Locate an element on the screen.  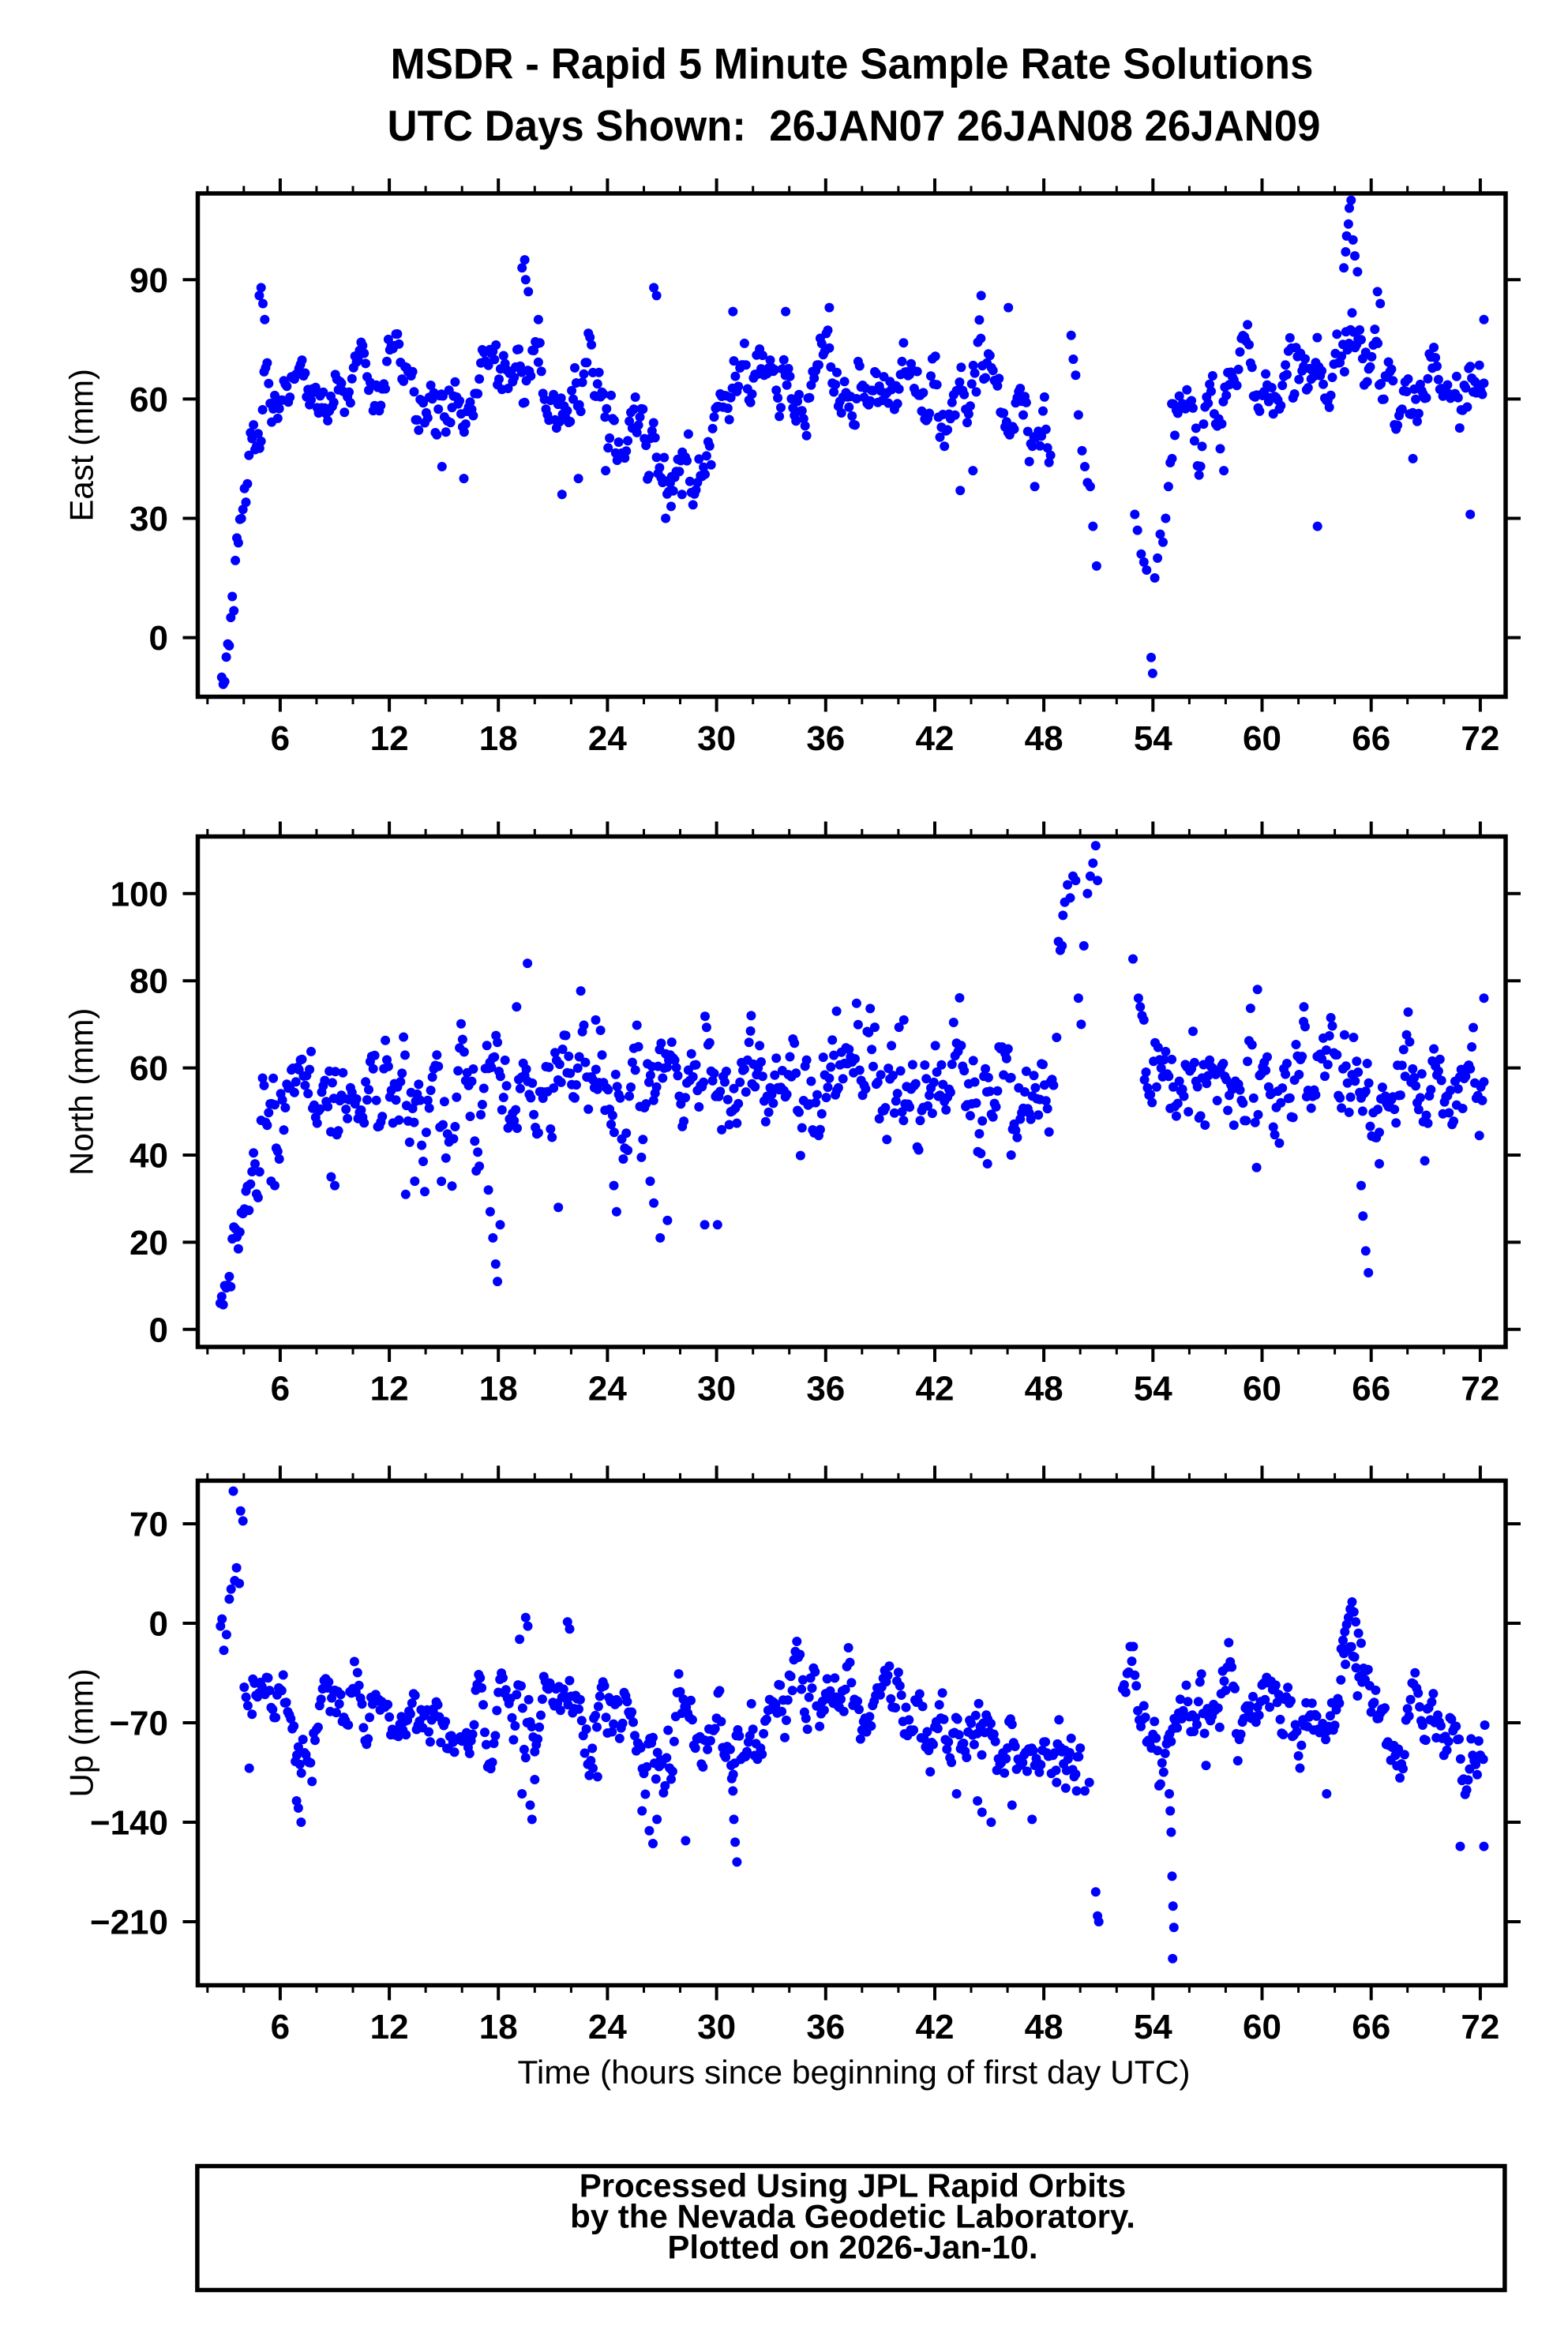
svg-text: 70 is located at coordinates (148, 1525).